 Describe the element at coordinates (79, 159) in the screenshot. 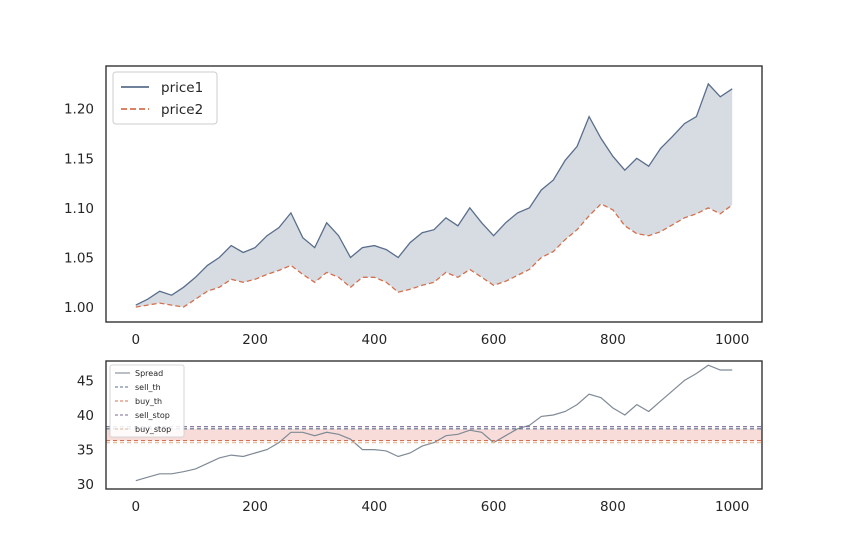

I see `price-chart-ytick-label: 1.15` at that location.